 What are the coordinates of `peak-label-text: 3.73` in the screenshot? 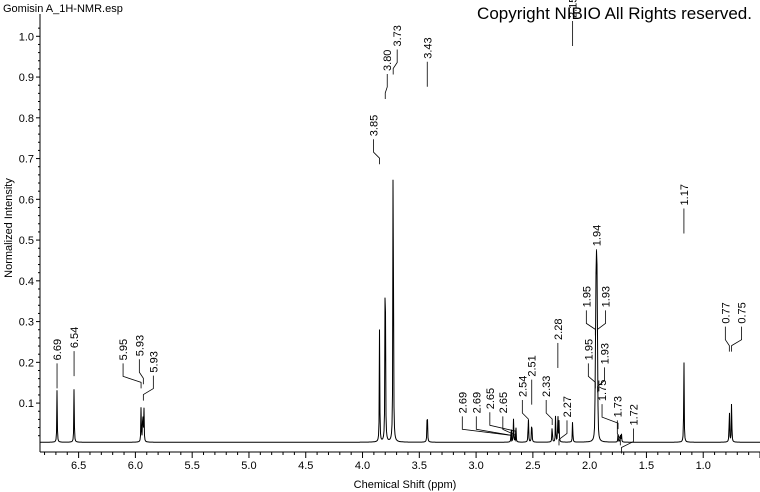 It's located at (398, 35).